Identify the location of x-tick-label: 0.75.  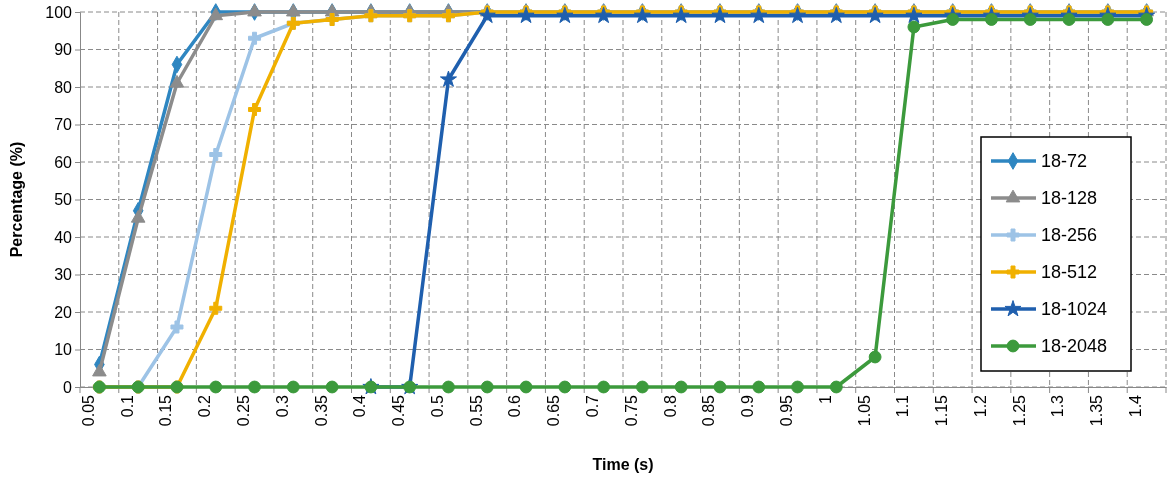
(631, 410).